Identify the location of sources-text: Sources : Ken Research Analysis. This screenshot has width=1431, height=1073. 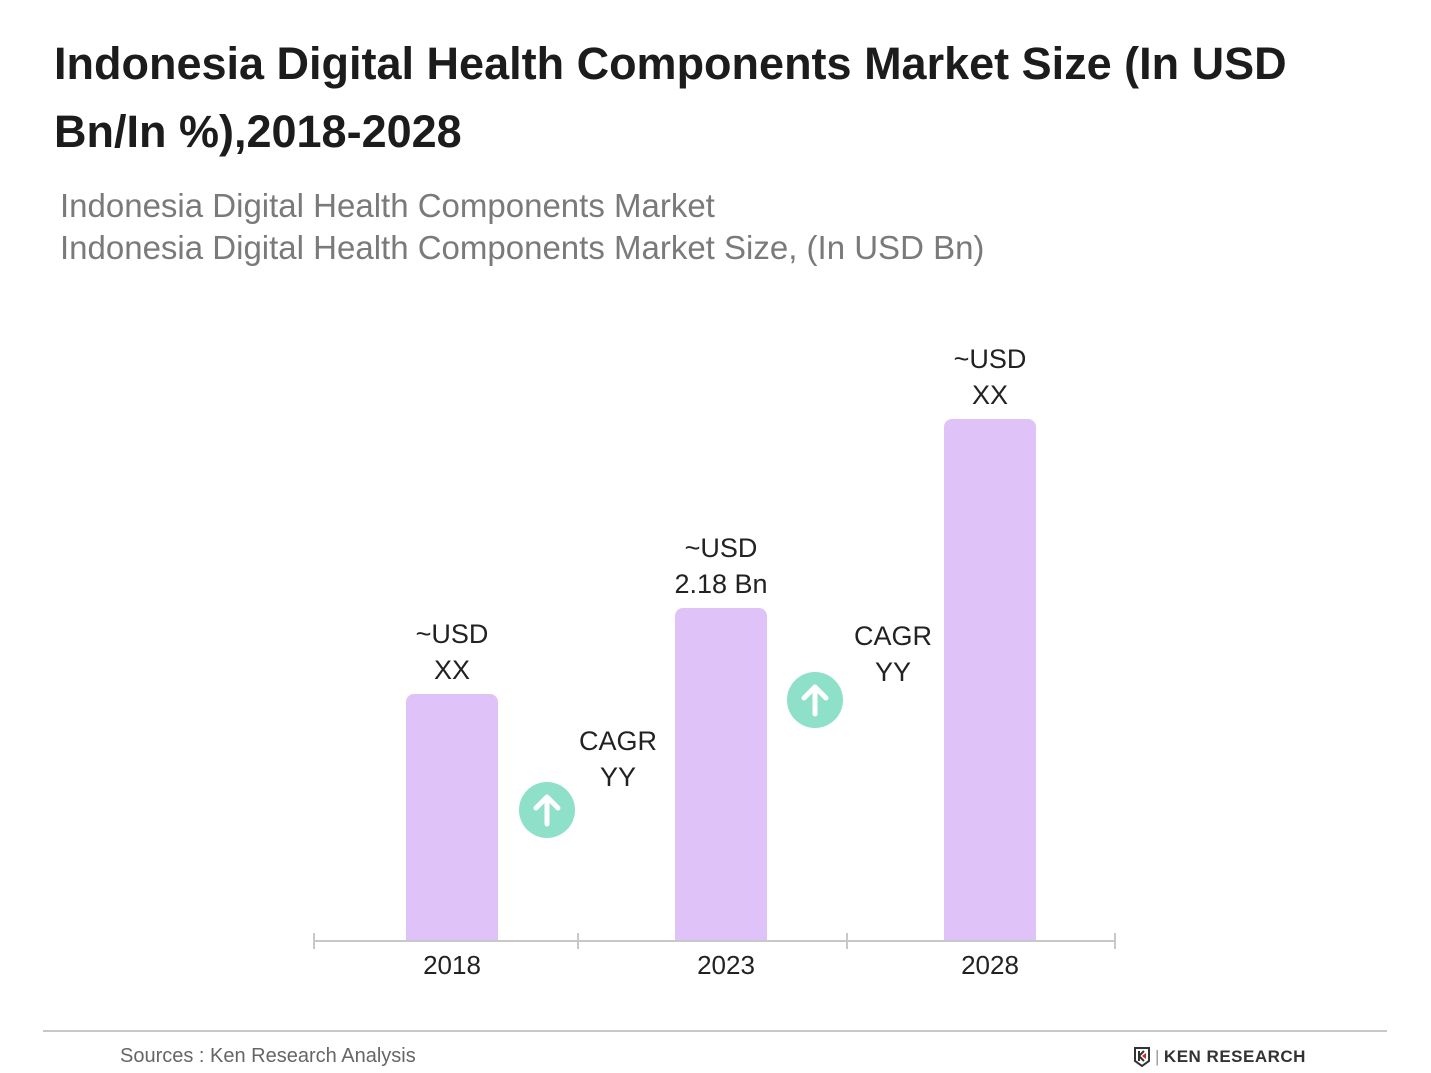
(268, 1056).